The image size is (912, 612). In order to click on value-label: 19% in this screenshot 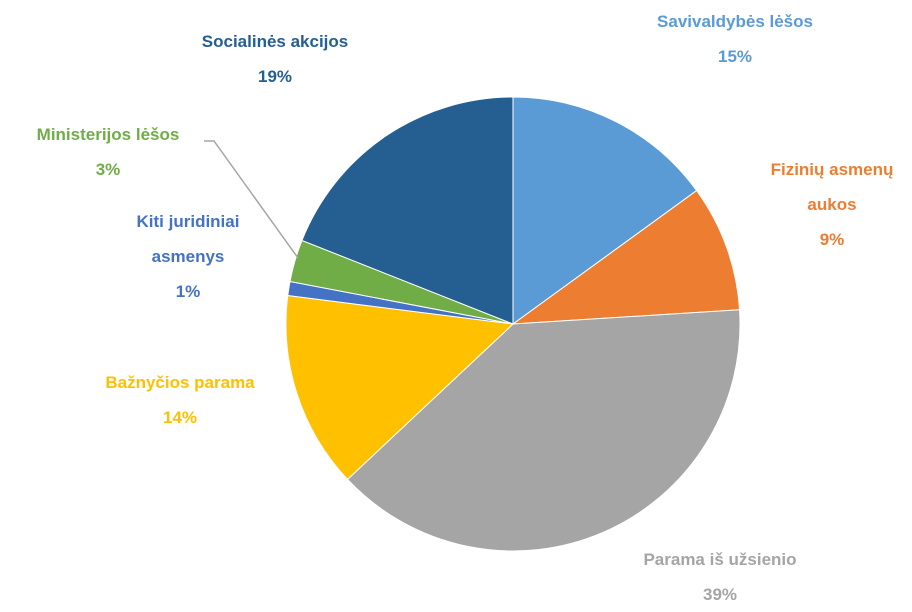, I will do `click(275, 76)`.